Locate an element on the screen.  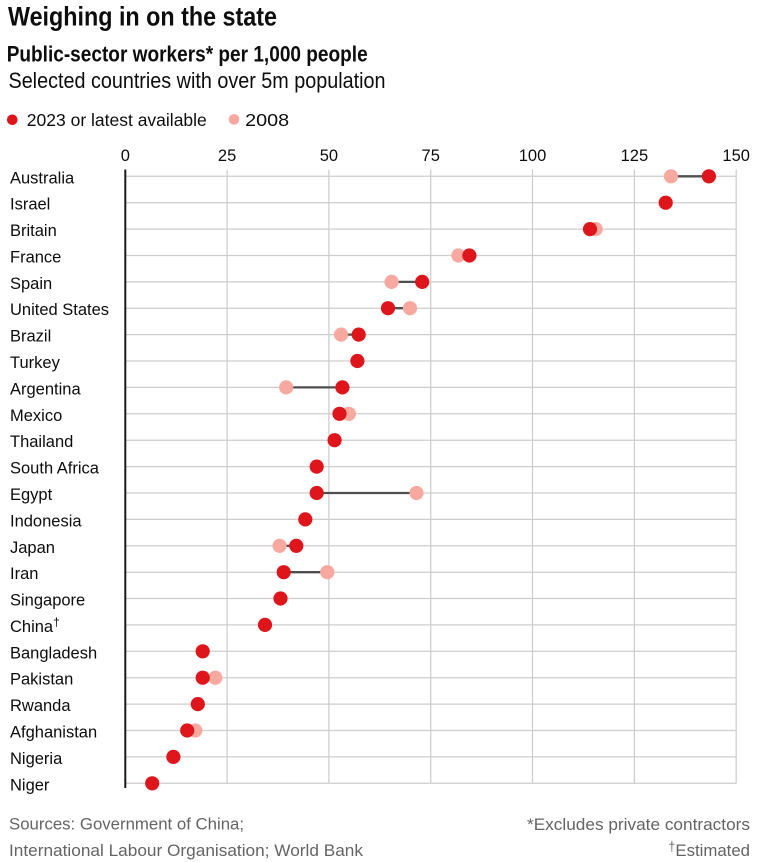
svg-text: Japan is located at coordinates (32, 548).